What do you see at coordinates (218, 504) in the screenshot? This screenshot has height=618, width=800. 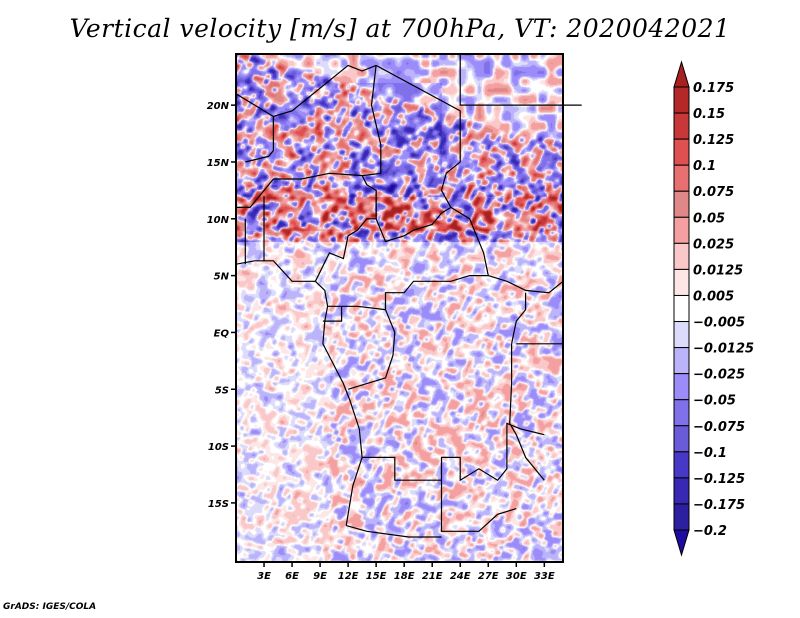 I see `y-tick-label: 15S` at bounding box center [218, 504].